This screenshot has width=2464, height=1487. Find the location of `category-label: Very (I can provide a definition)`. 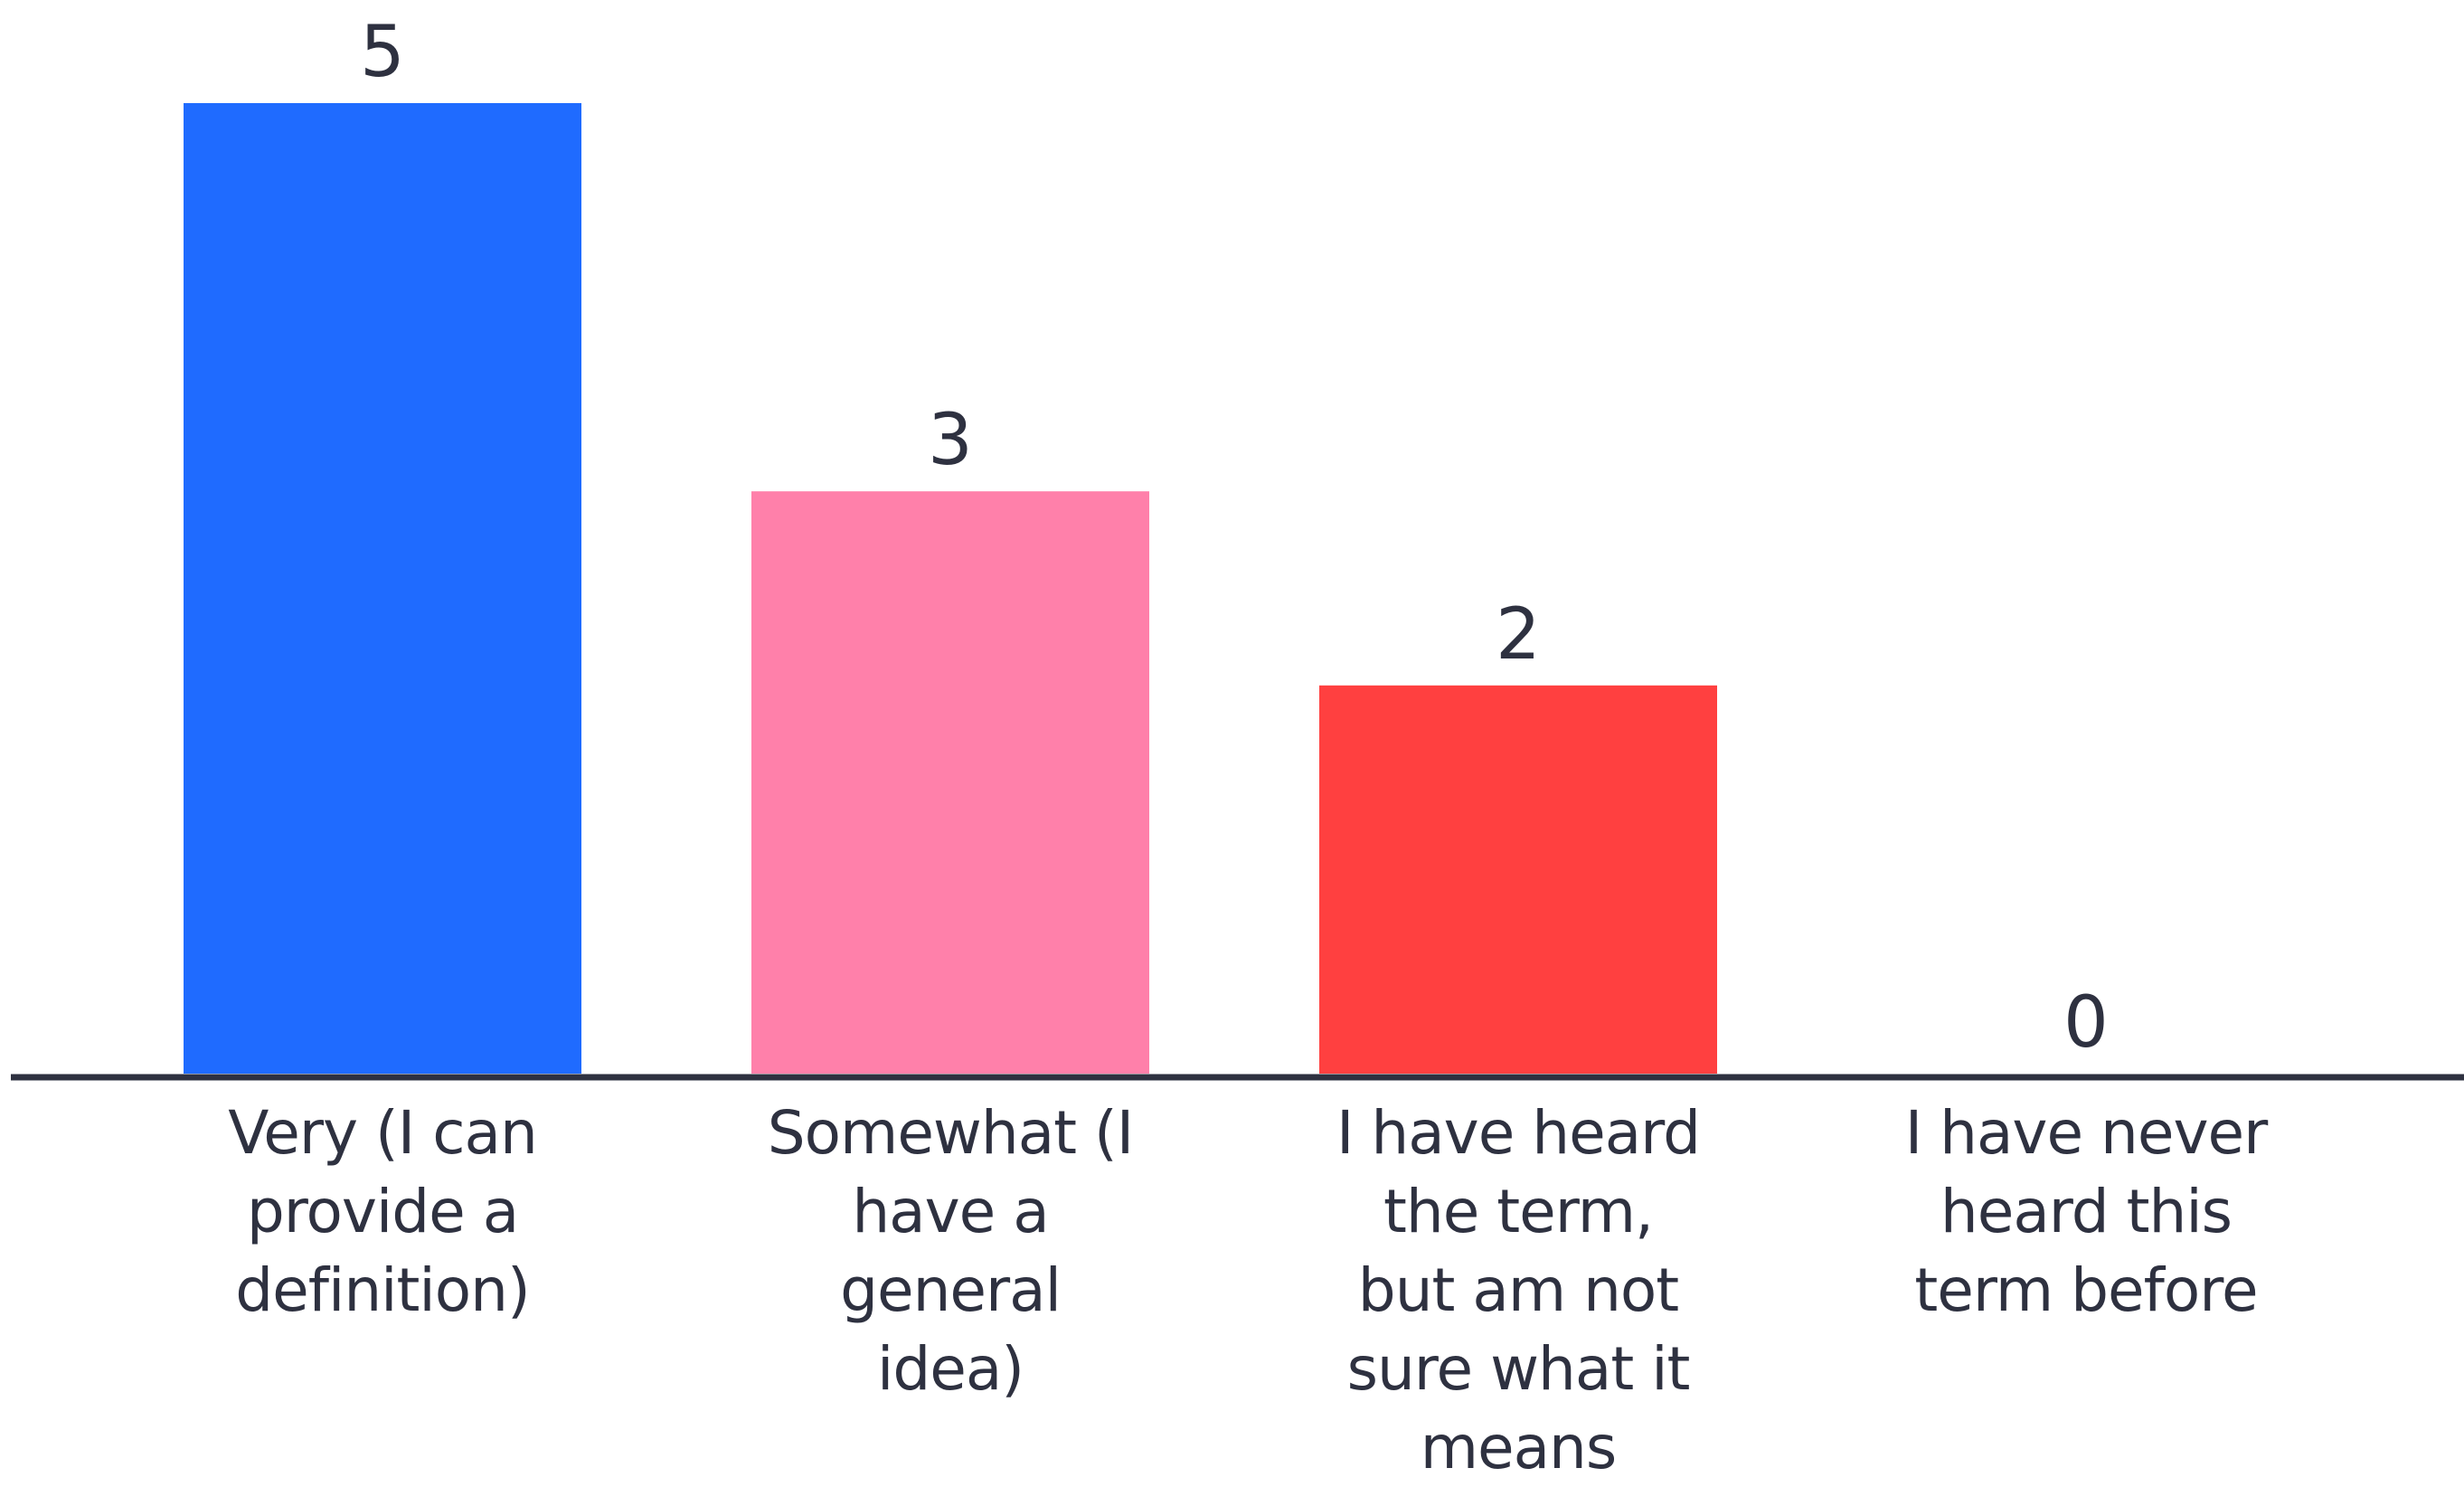

category-label: Very (I can provide a definition) is located at coordinates (382, 1212).